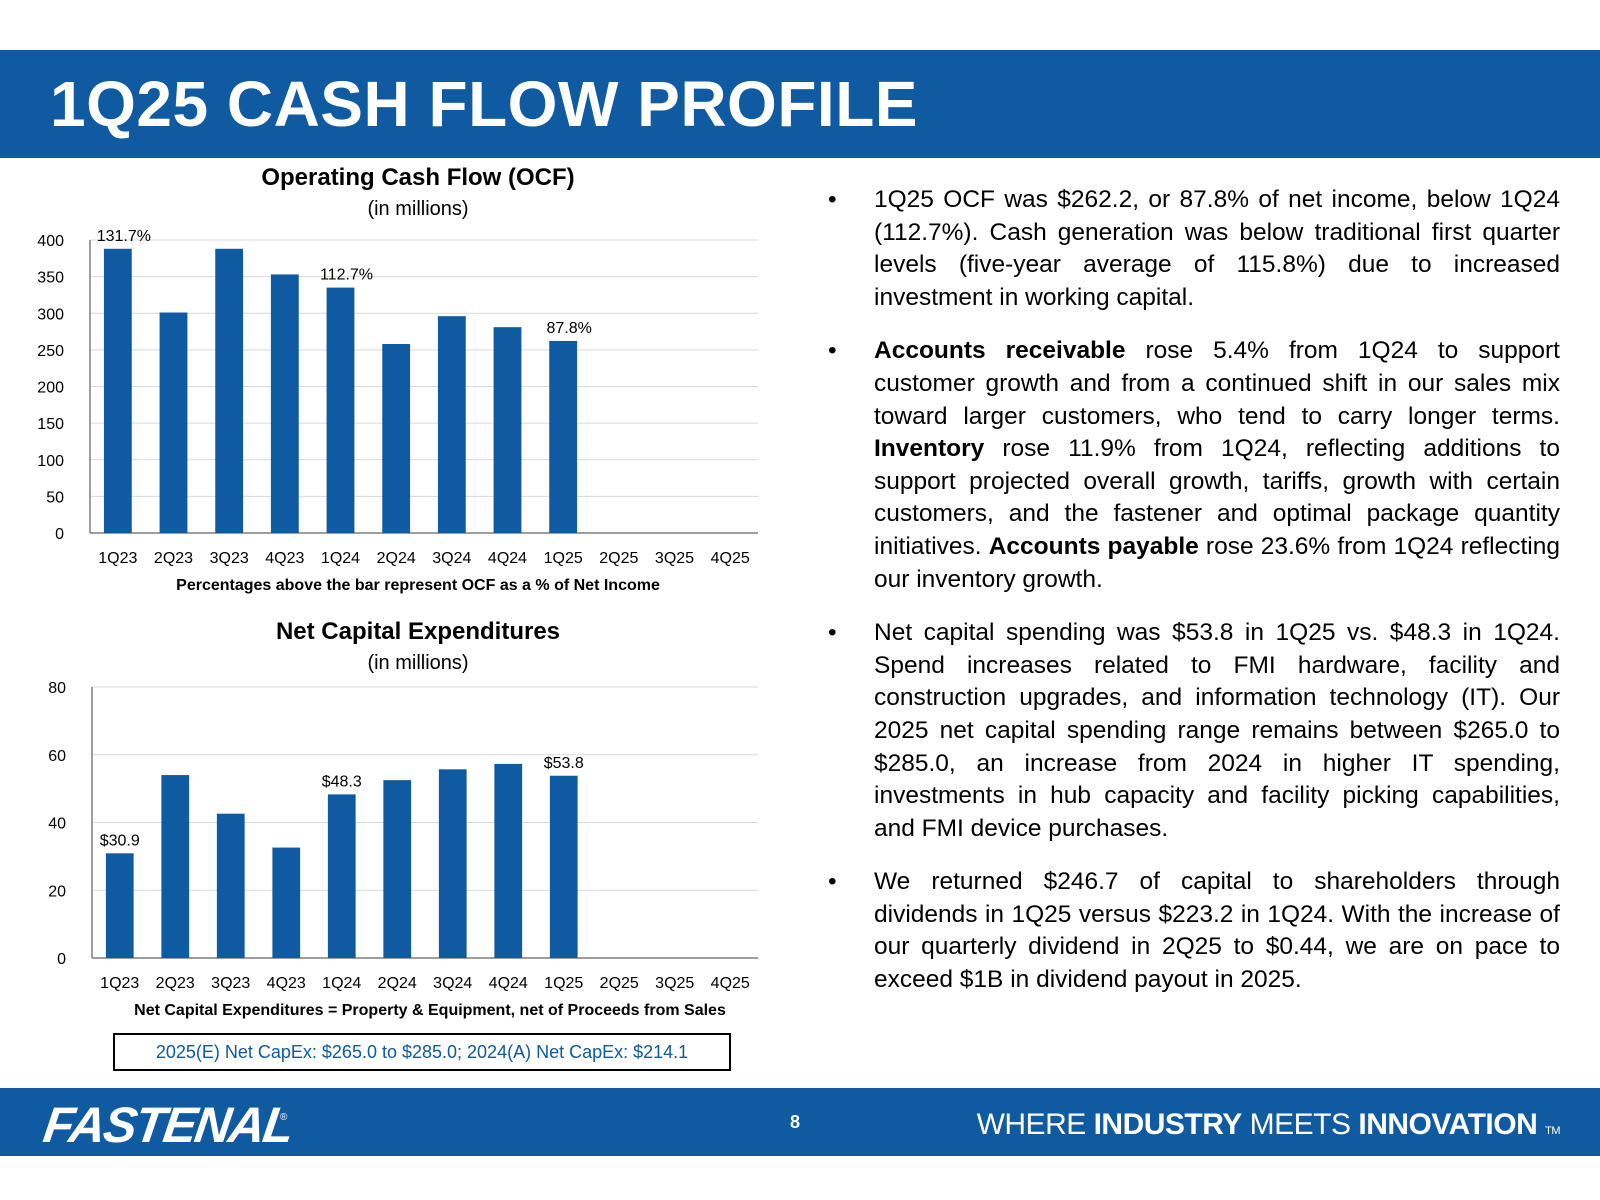 The image size is (1600, 1200). Describe the element at coordinates (568, 328) in the screenshot. I see `data-label: 87.8%` at that location.